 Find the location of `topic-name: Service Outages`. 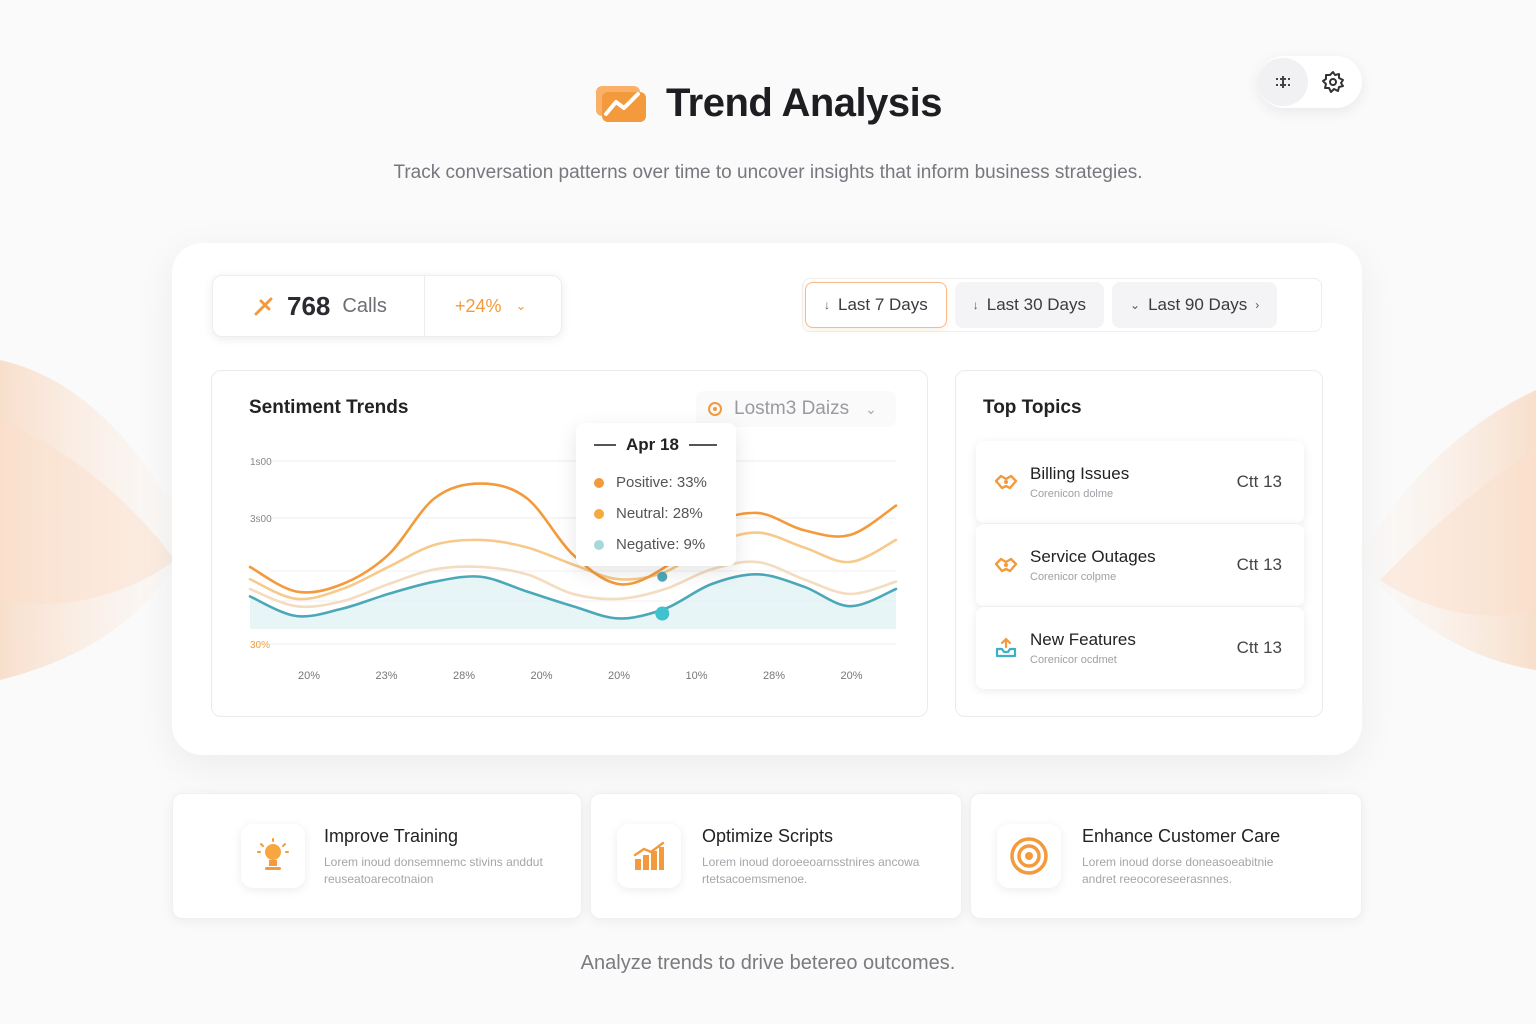

topic-name: Service Outages is located at coordinates (1093, 556).